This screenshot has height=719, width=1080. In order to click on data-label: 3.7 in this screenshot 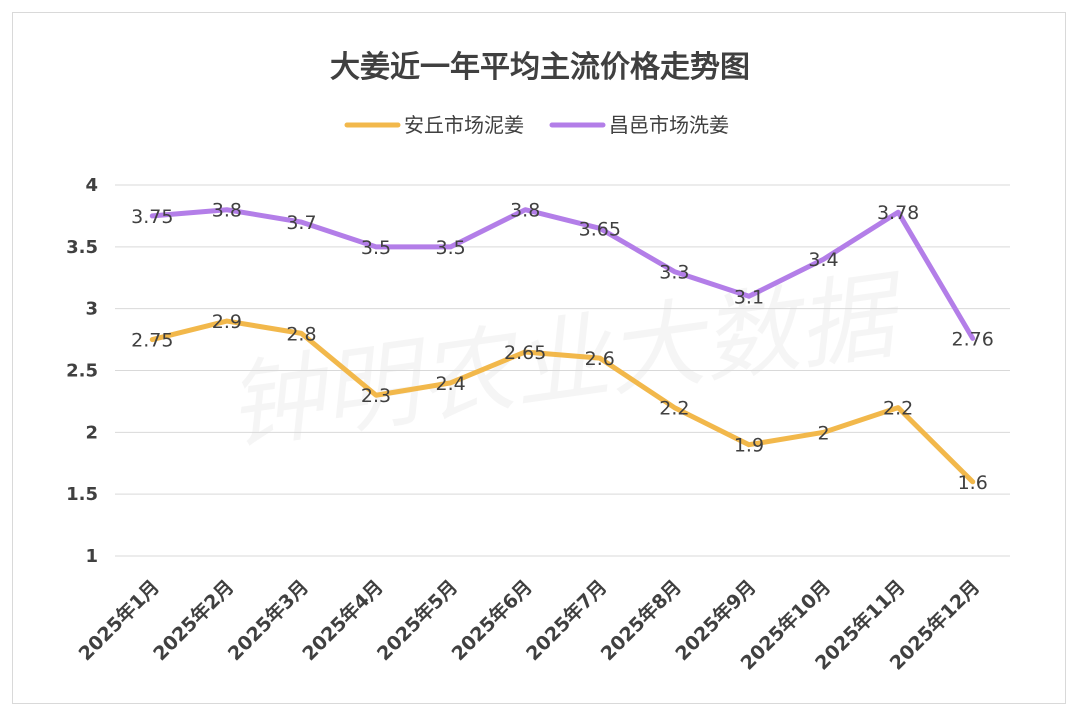, I will do `click(301, 223)`.